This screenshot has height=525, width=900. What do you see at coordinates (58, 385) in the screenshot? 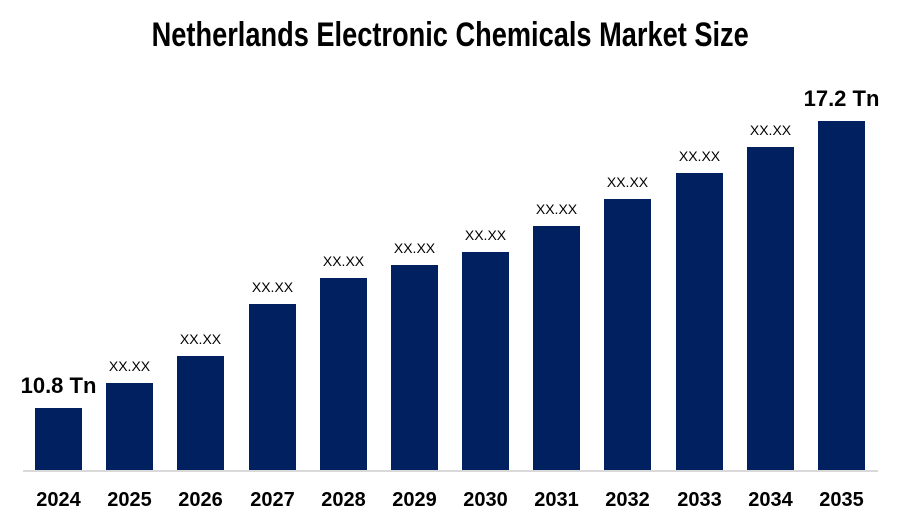
I see `bar-value-label: 10.8 Tn` at bounding box center [58, 385].